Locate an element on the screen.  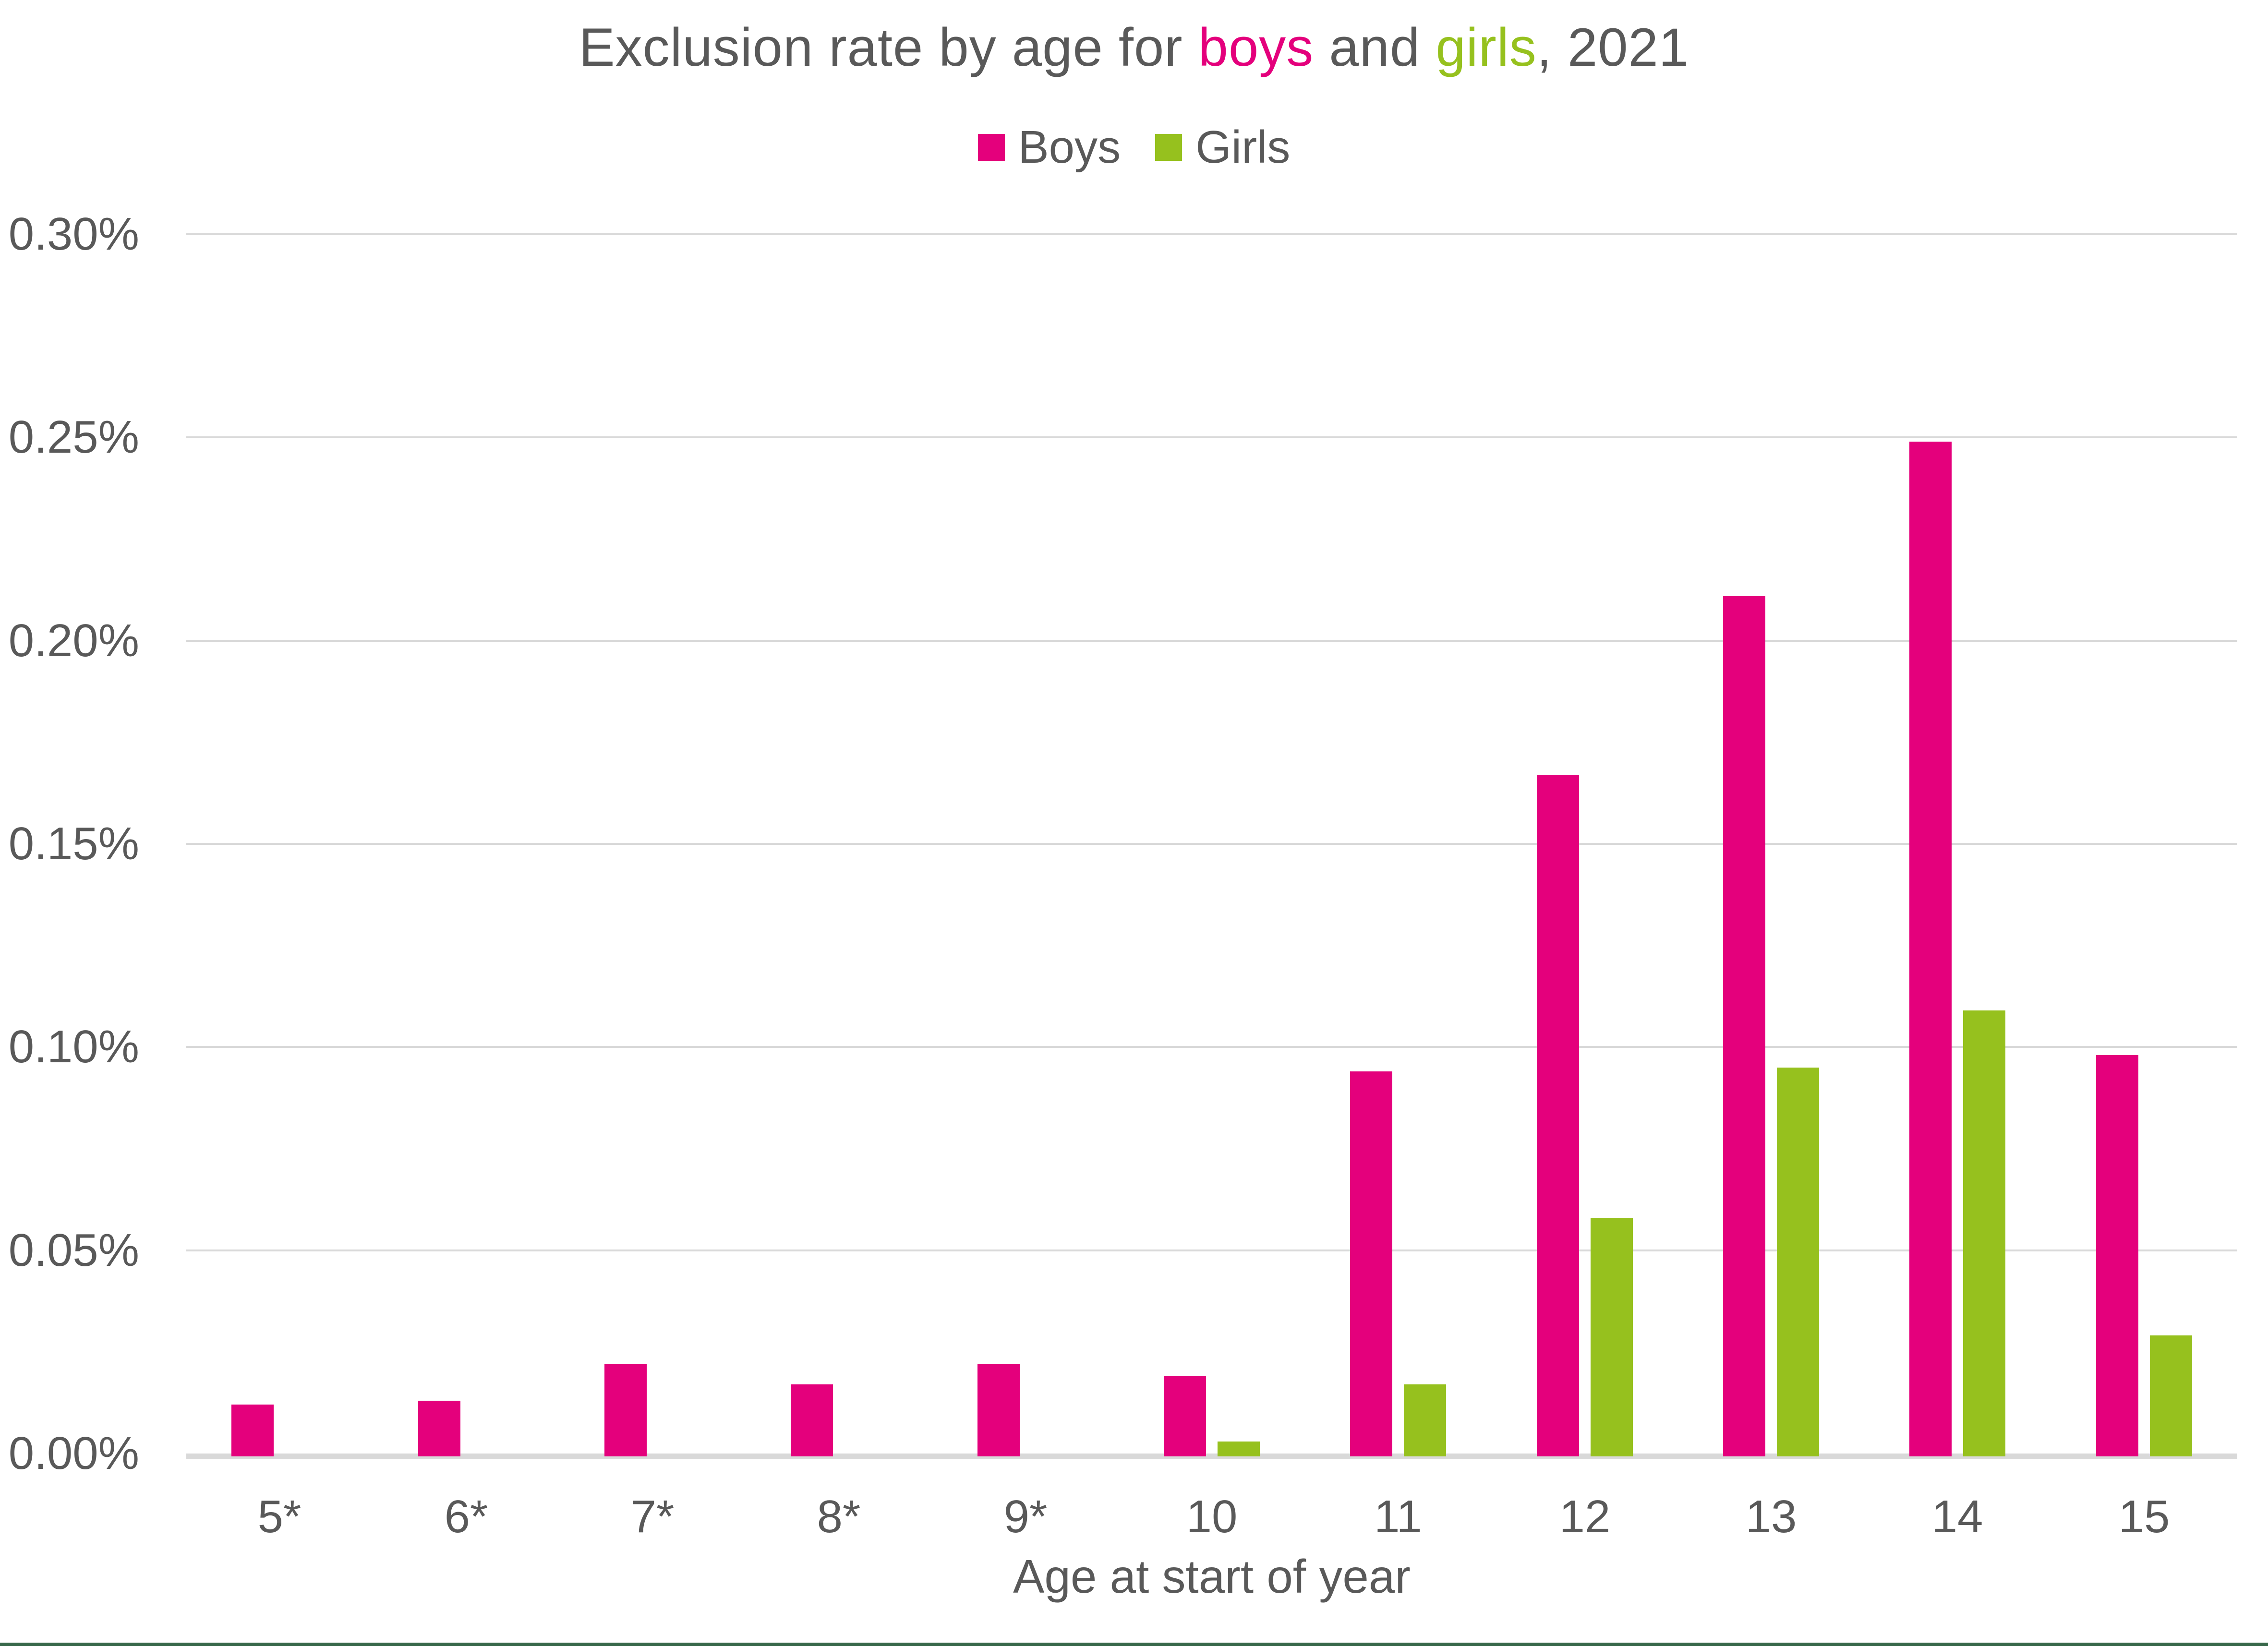
x-tick-label-12: 12 is located at coordinates (1585, 1516).